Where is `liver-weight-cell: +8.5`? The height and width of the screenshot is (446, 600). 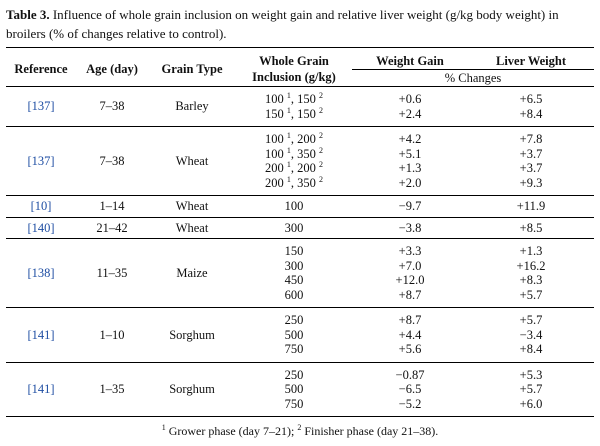
liver-weight-cell: +8.5 is located at coordinates (531, 228).